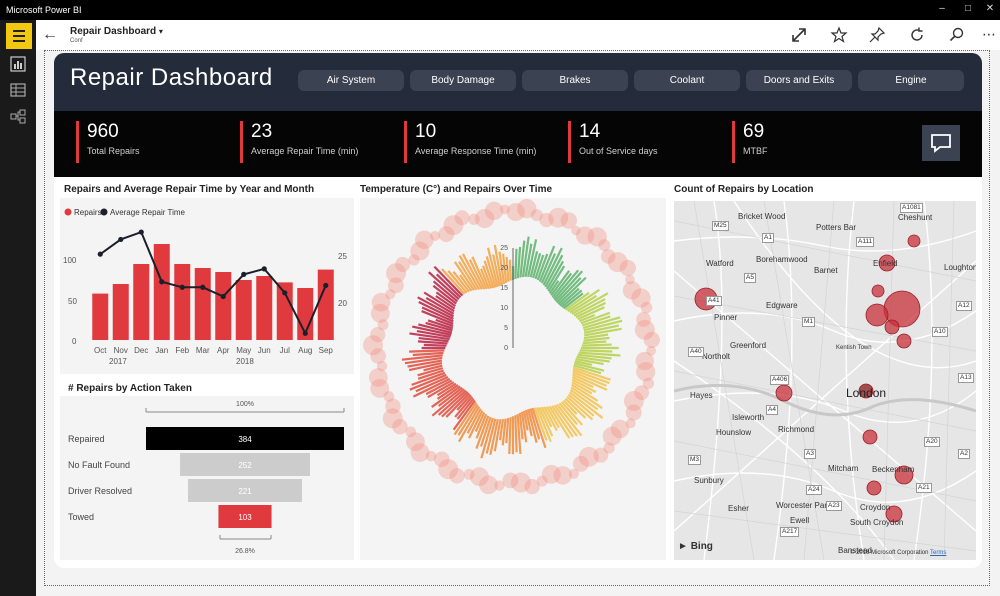 The height and width of the screenshot is (596, 1000). Describe the element at coordinates (917, 35) in the screenshot. I see `refresh-icon` at that location.